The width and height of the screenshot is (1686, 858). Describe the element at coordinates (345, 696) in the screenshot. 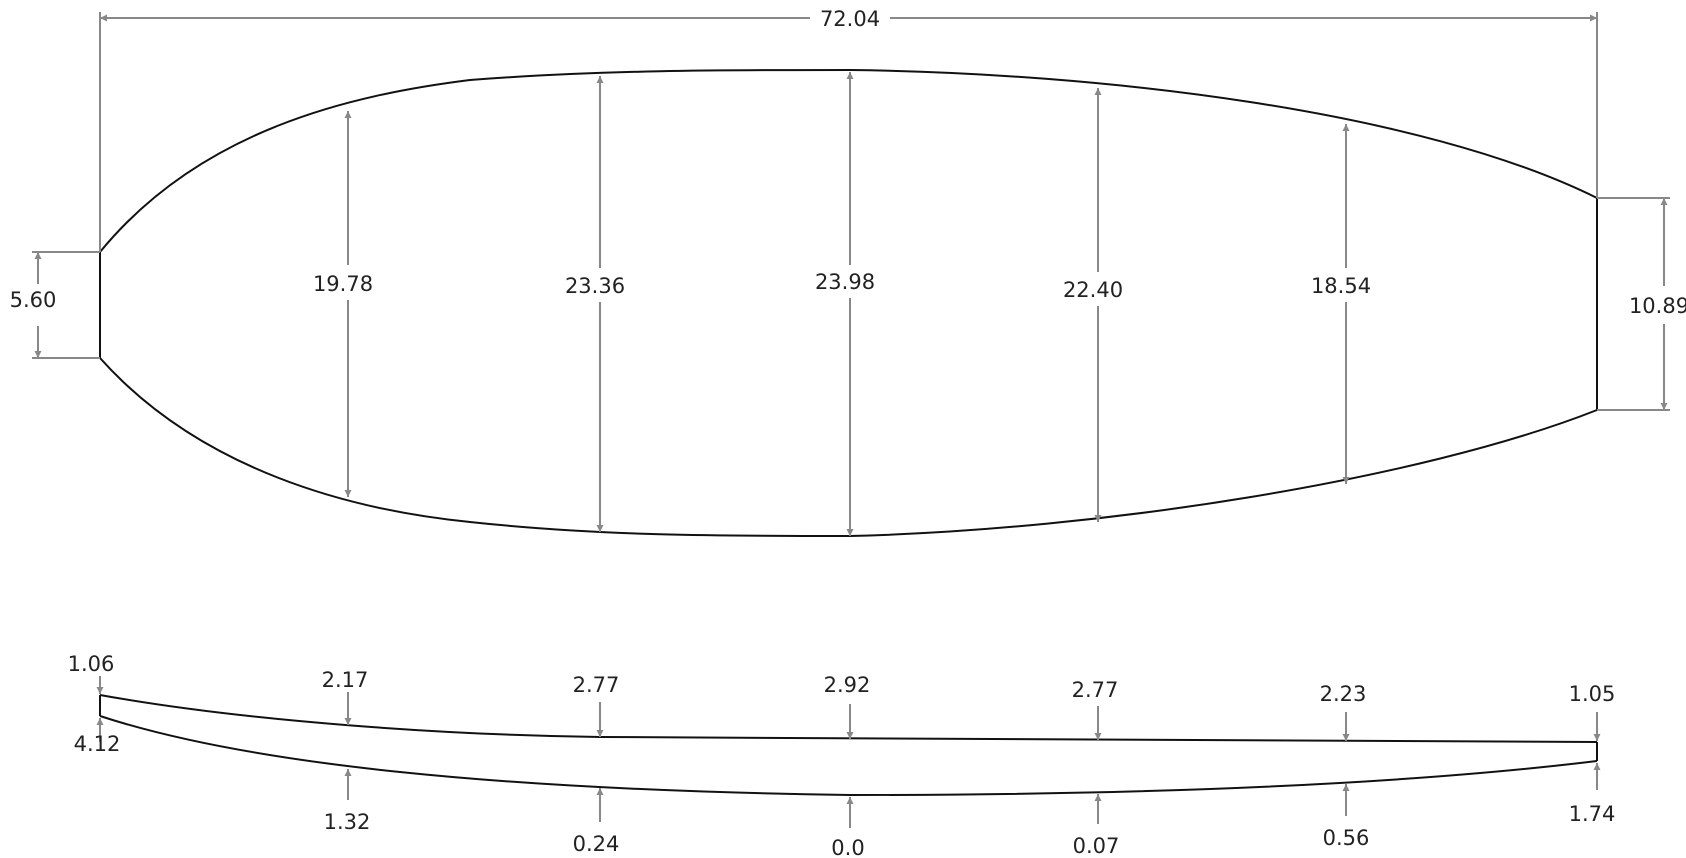

I see `deck-measurement-1: 2.17` at that location.